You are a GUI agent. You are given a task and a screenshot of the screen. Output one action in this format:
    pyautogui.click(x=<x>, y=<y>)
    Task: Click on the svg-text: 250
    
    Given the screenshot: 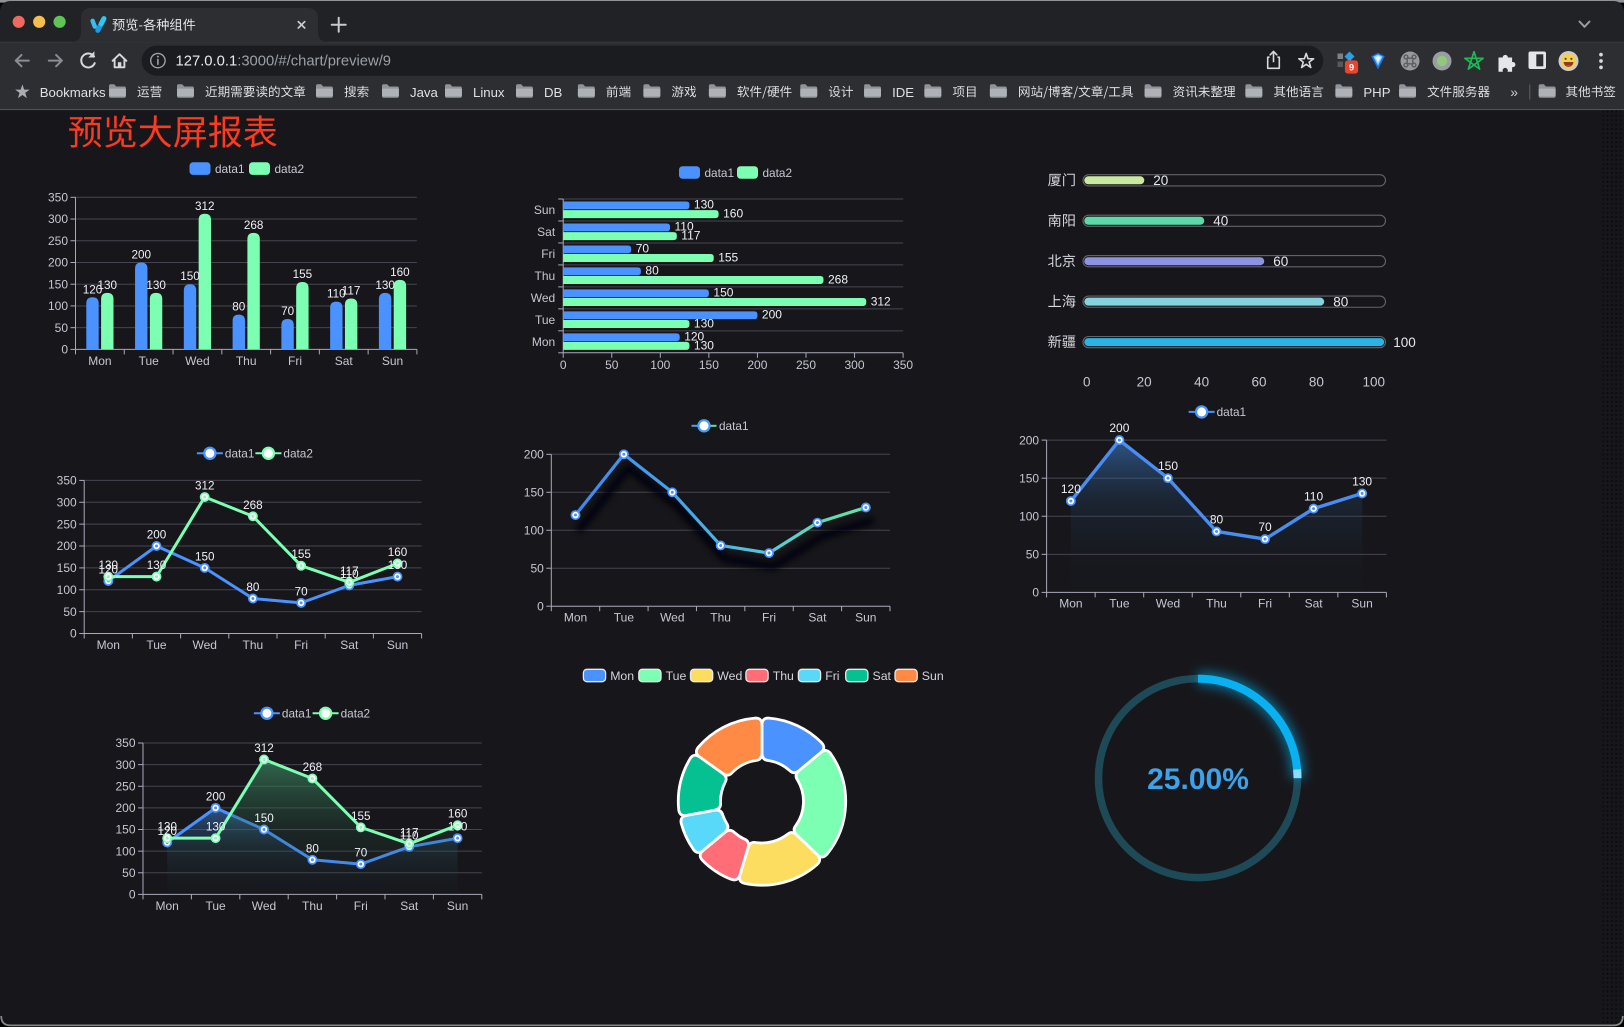 What is the action you would take?
    pyautogui.click(x=58, y=241)
    